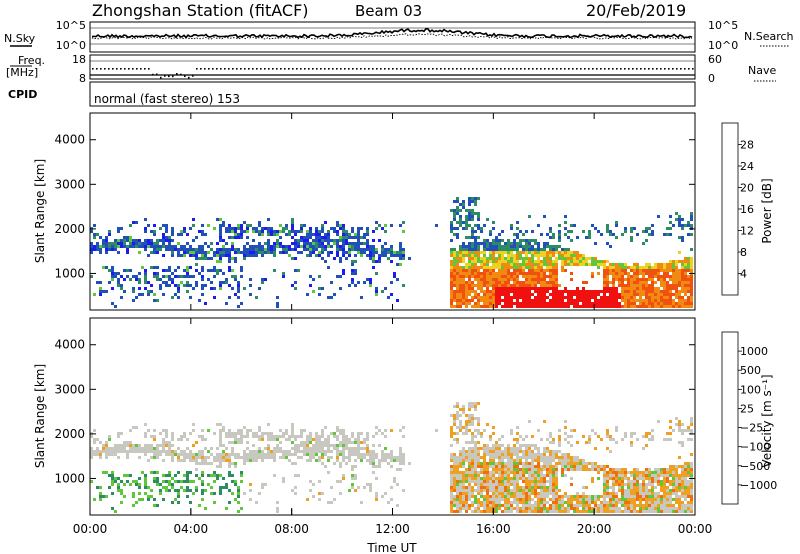 This screenshot has width=800, height=554. Describe the element at coordinates (82, 78) in the screenshot. I see `freq-tick-bottom: 8` at that location.